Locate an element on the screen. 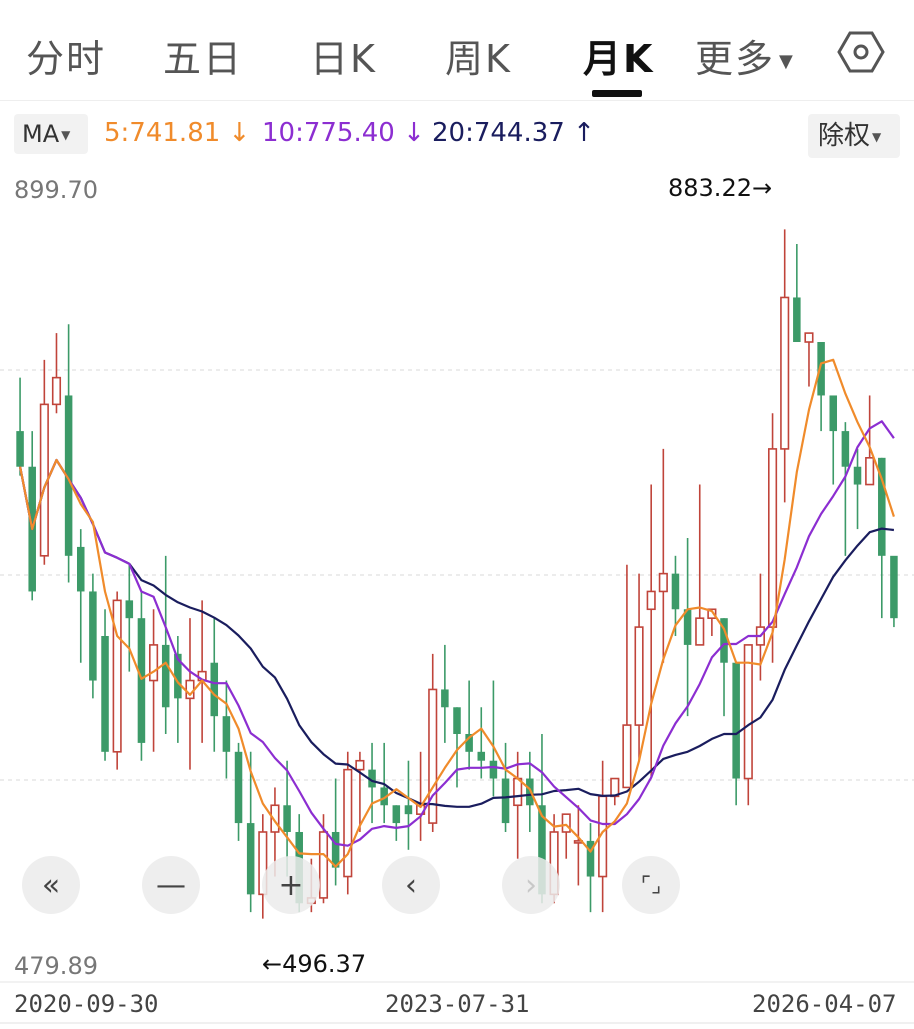 The width and height of the screenshot is (914, 1029). adjust-select: 除权 ▼ is located at coordinates (854, 136).